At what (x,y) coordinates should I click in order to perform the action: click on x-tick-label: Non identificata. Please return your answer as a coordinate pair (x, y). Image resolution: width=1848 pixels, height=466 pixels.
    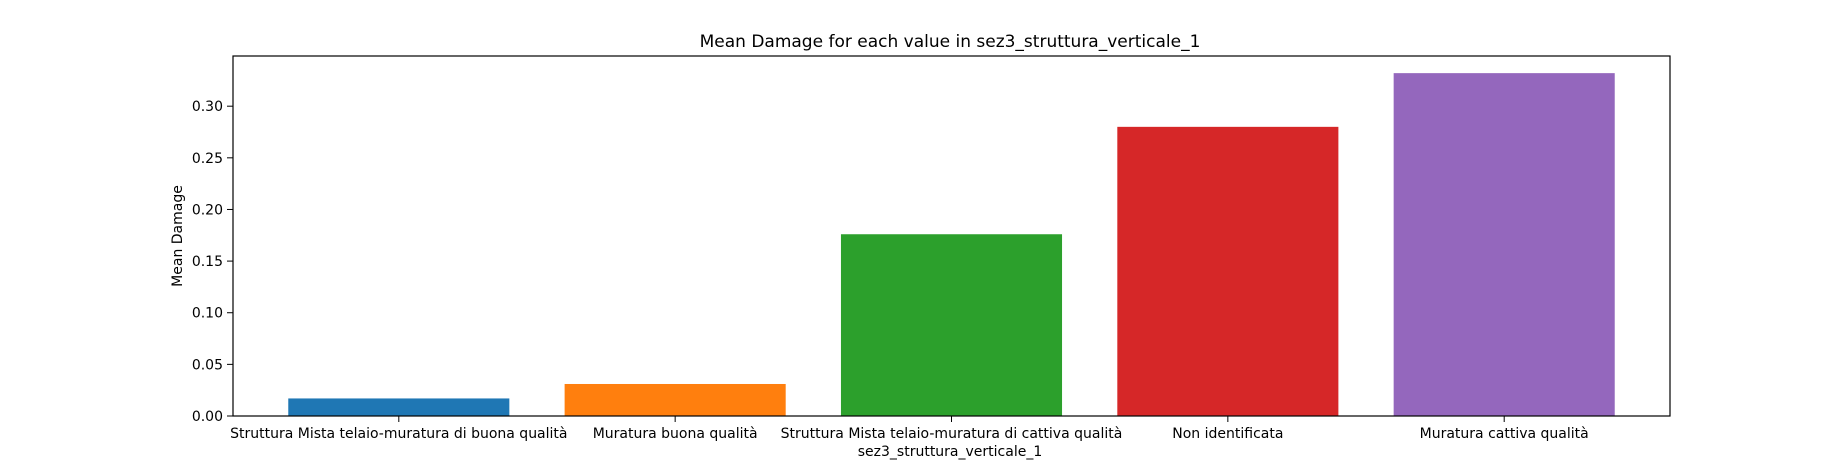
    Looking at the image, I should click on (1227, 434).